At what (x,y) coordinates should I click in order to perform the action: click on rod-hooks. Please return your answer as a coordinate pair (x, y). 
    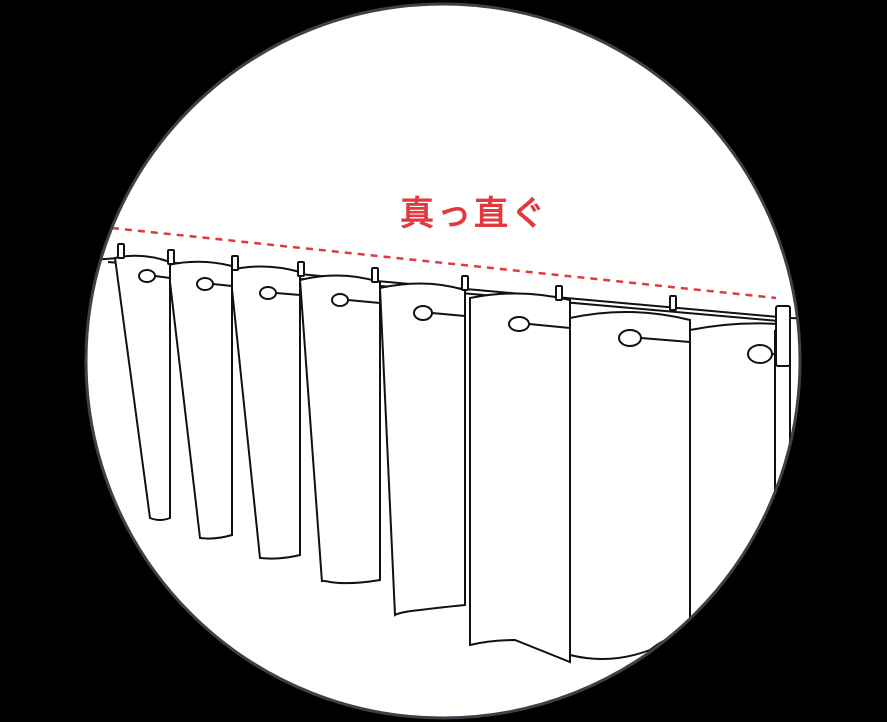
    Looking at the image, I should click on (454, 305).